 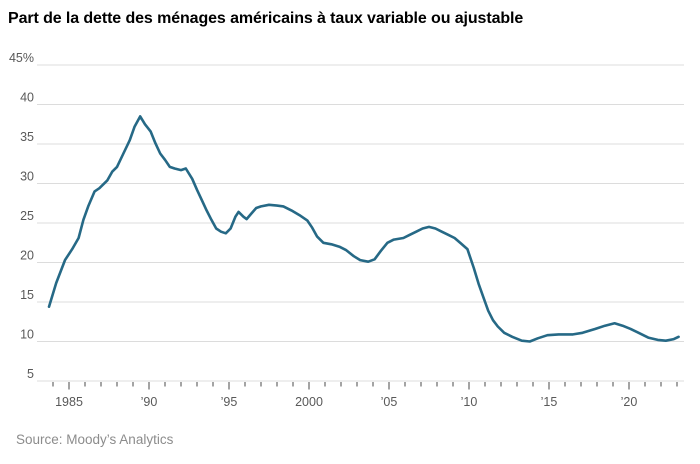 I want to click on x-axis-label-1990: ’90, so click(x=149, y=402).